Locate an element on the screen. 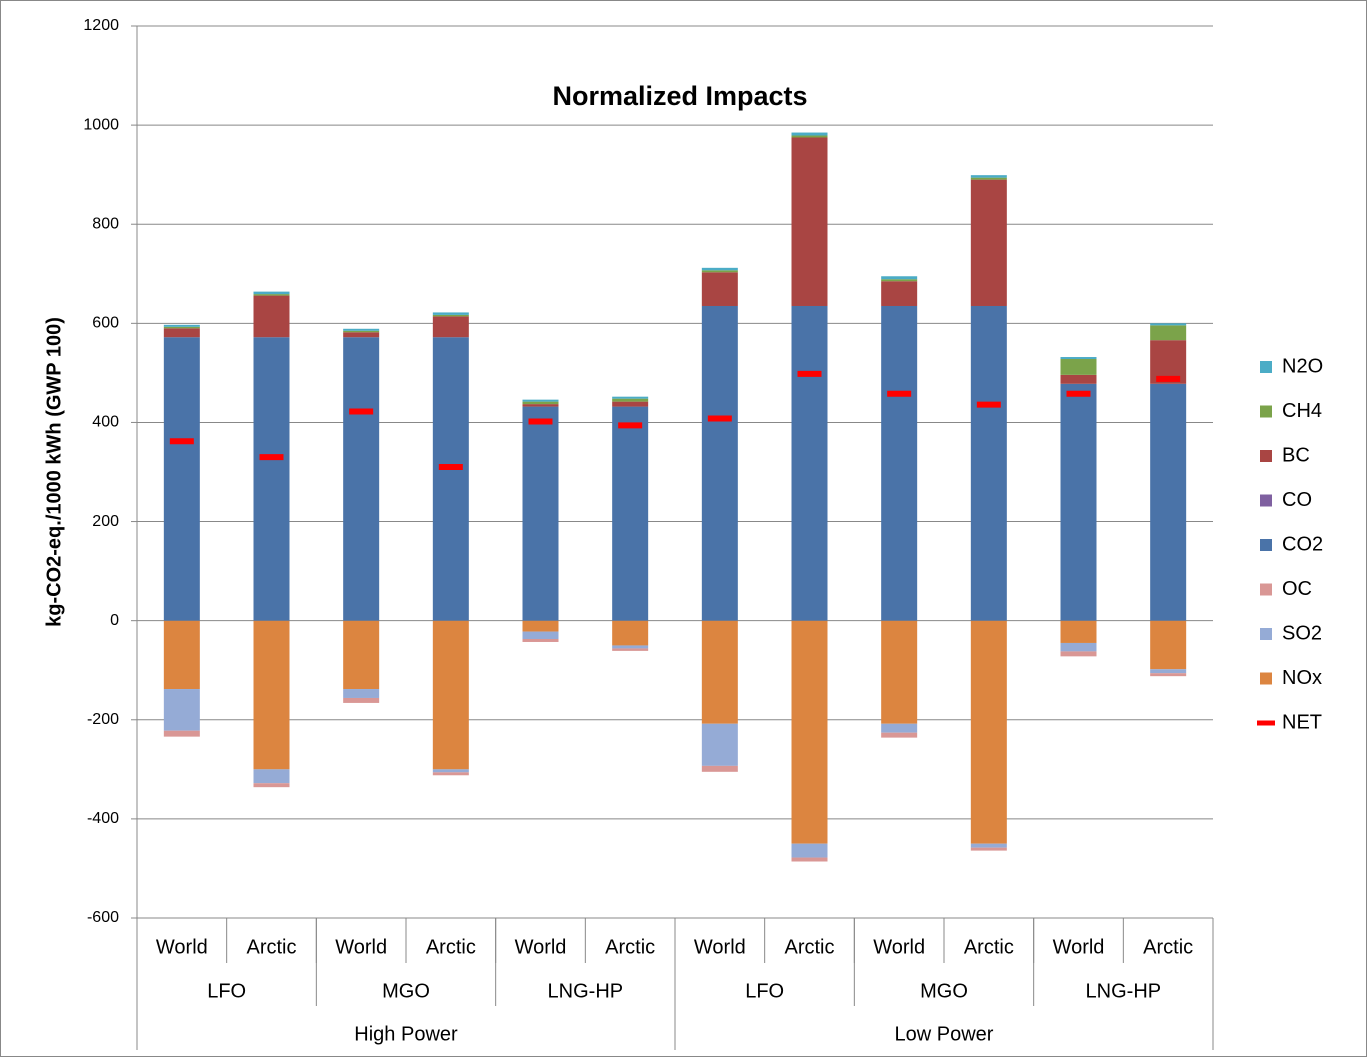  y-tick-label: 200 is located at coordinates (105, 521).